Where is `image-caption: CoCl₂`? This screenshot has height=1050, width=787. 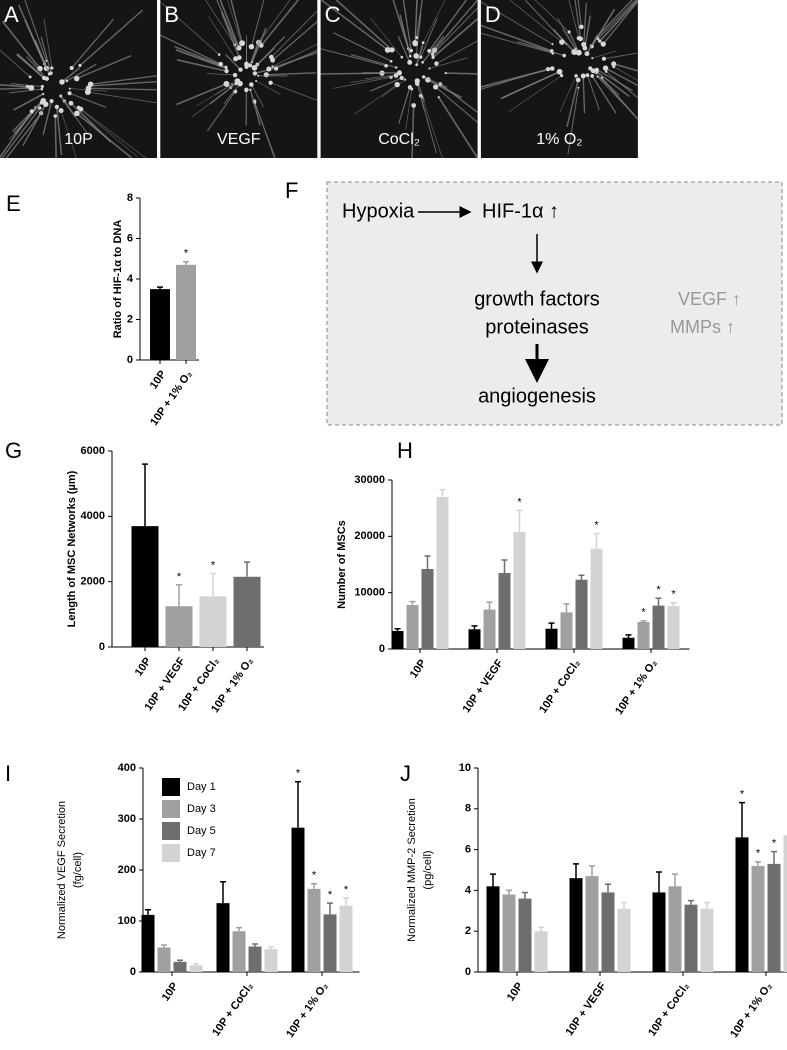
image-caption: CoCl₂ is located at coordinates (399, 139).